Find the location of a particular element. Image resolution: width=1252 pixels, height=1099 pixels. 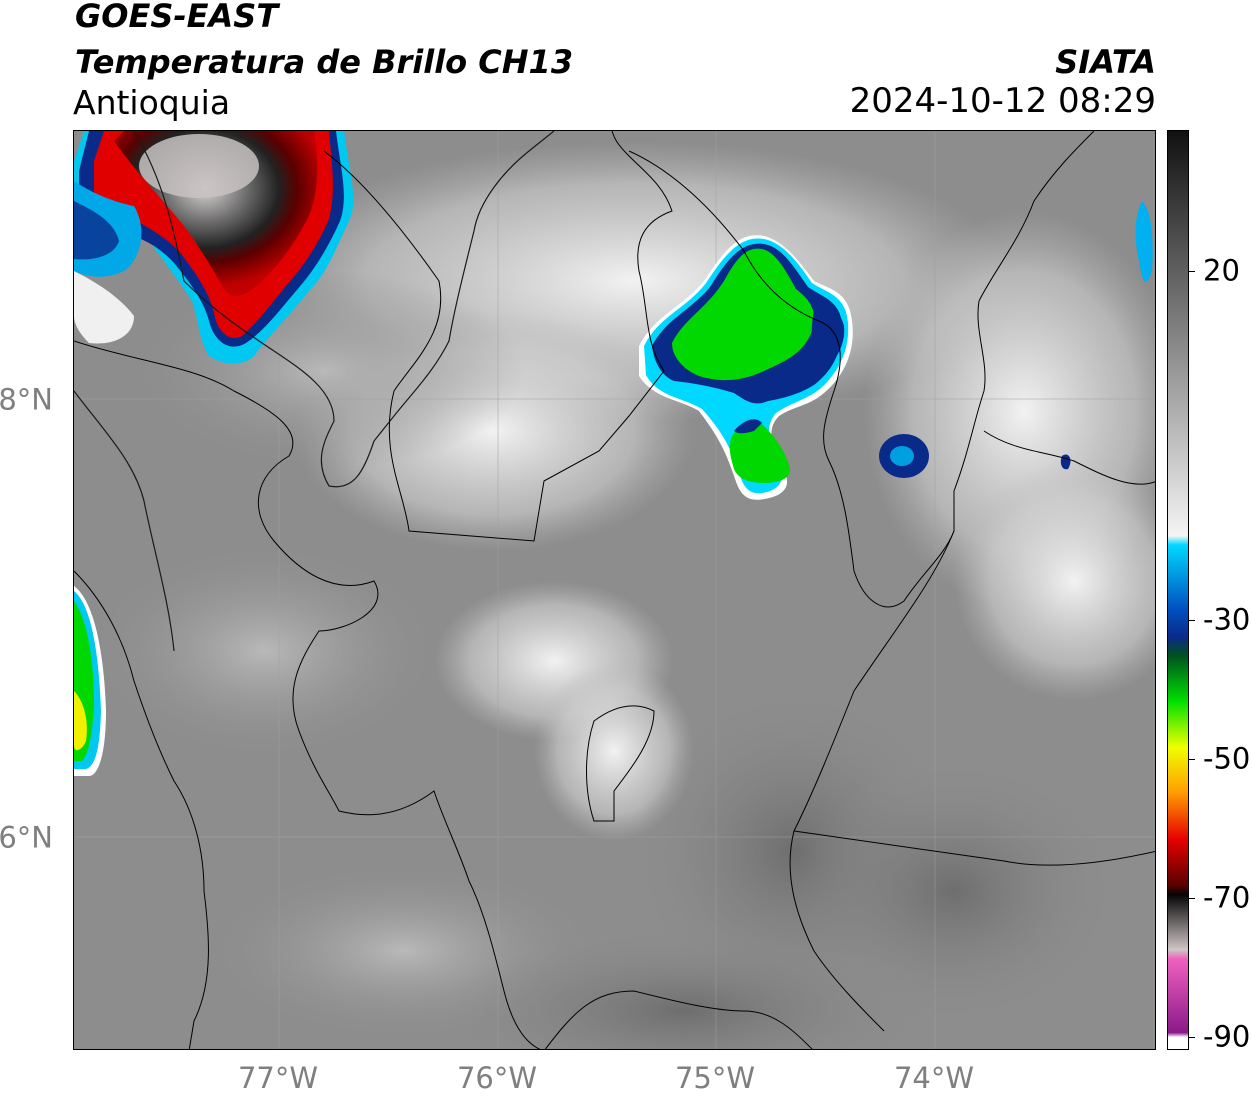

colorbar is located at coordinates (1178, 590).